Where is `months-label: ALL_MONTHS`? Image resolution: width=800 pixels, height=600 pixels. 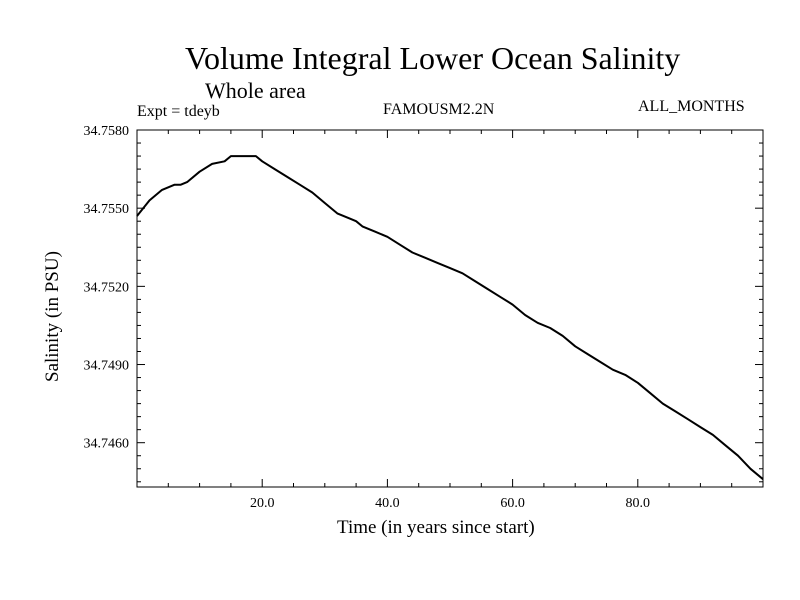 months-label: ALL_MONTHS is located at coordinates (691, 106).